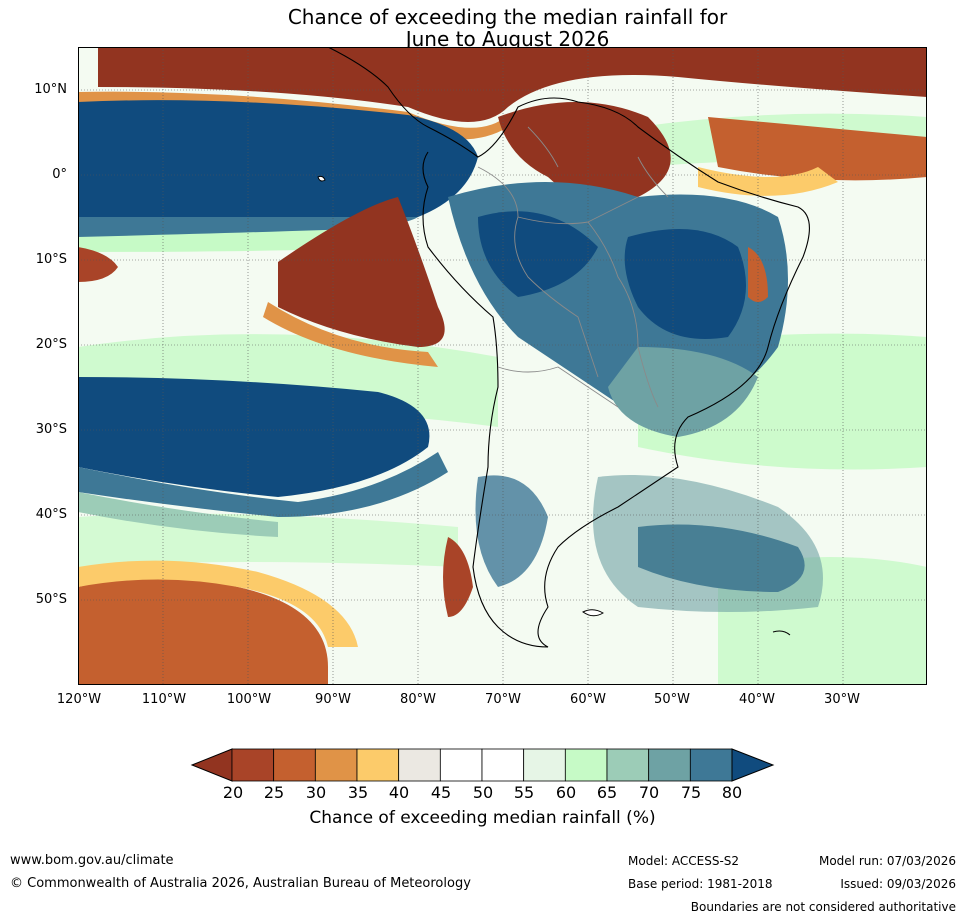 This screenshot has width=965, height=919. I want to click on colorbar-tick: 65, so click(607, 792).